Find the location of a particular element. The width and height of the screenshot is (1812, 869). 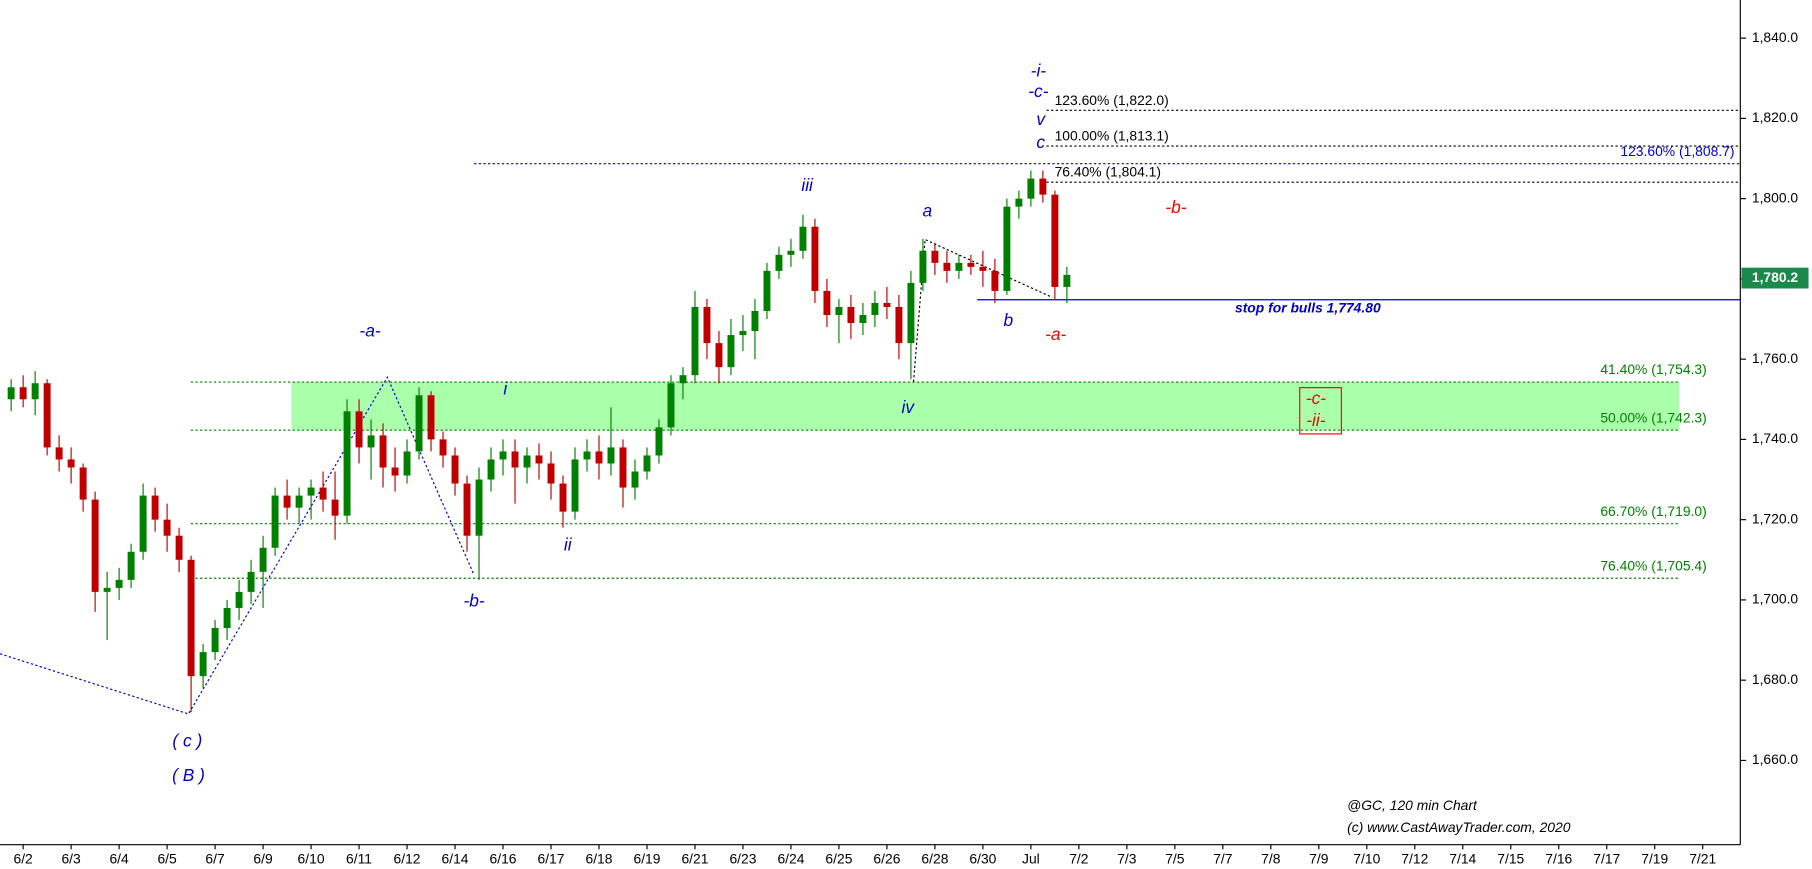

x-tick-label: 6/3 is located at coordinates (71, 858).